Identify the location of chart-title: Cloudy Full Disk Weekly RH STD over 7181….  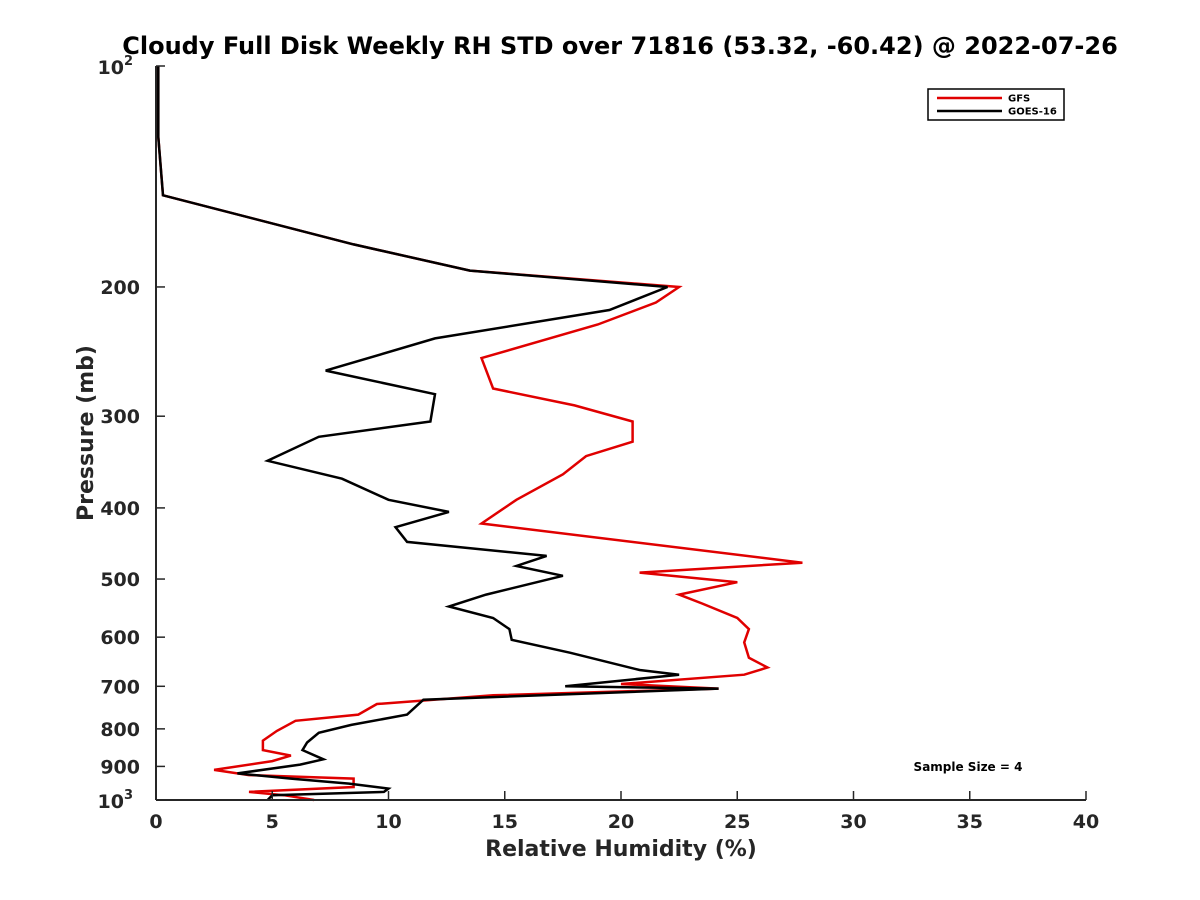
(620, 46).